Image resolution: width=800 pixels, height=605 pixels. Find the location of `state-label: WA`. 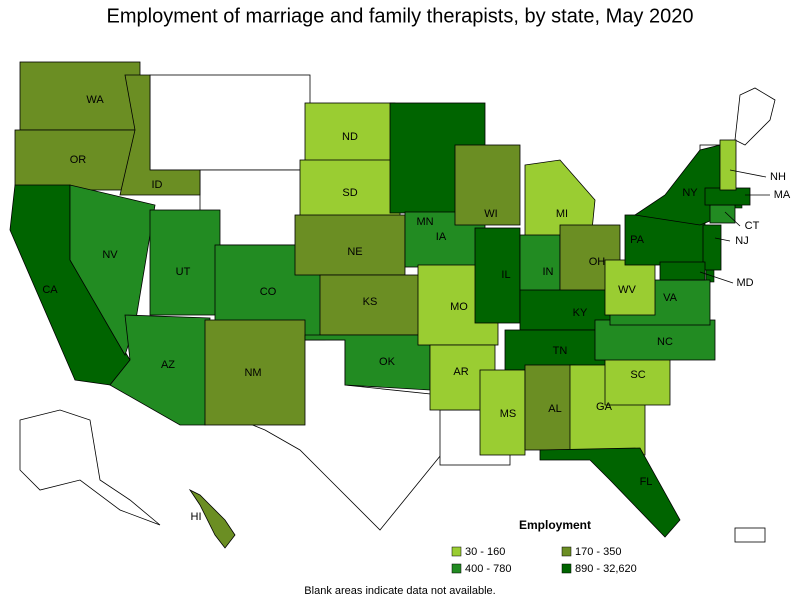

state-label: WA is located at coordinates (95, 100).